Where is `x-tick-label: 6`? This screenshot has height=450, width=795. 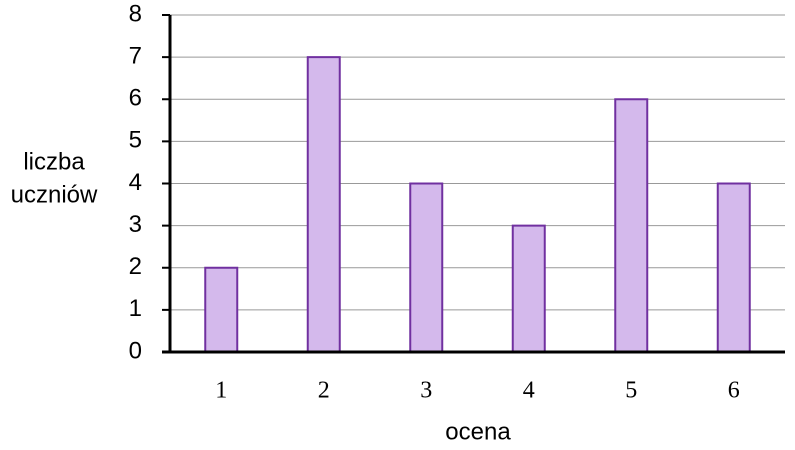 x-tick-label: 6 is located at coordinates (734, 391).